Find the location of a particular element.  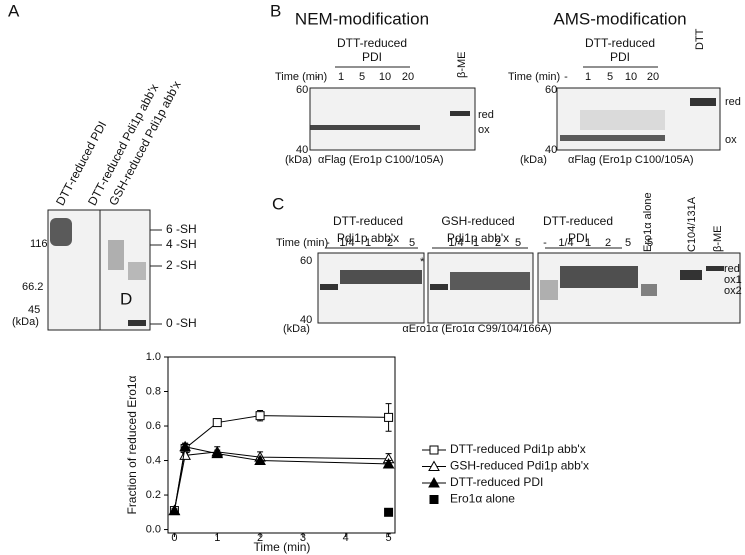

y-tick-label: 0.0 is located at coordinates (153, 529).